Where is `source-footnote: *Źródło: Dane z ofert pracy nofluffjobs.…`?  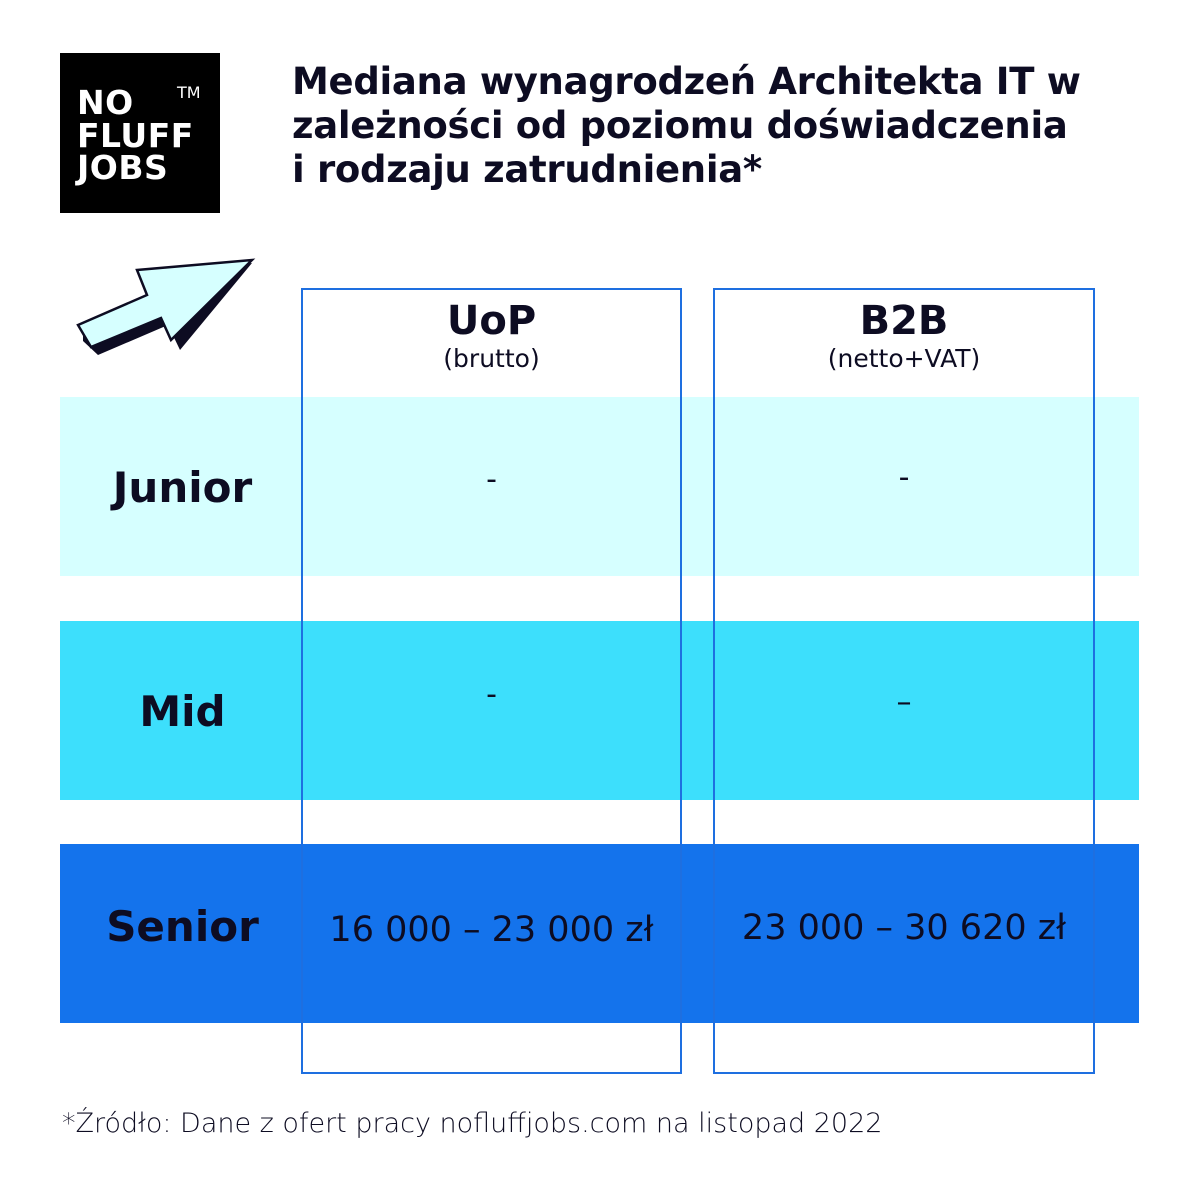
source-footnote: *Źródło: Dane z ofert pracy nofluffjobs.… is located at coordinates (472, 1123).